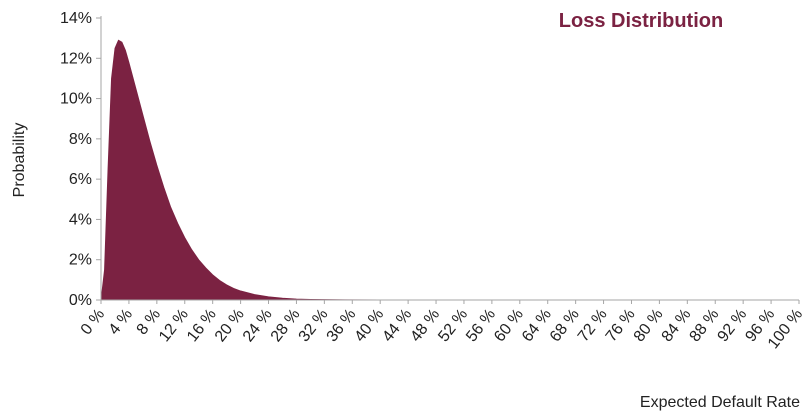  Describe the element at coordinates (370, 325) in the screenshot. I see `x-tick-label: 40 %` at that location.